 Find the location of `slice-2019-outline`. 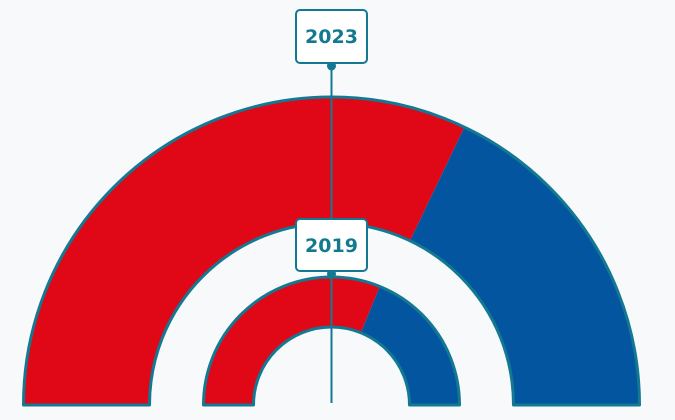

slice-2019-outline is located at coordinates (331, 341).